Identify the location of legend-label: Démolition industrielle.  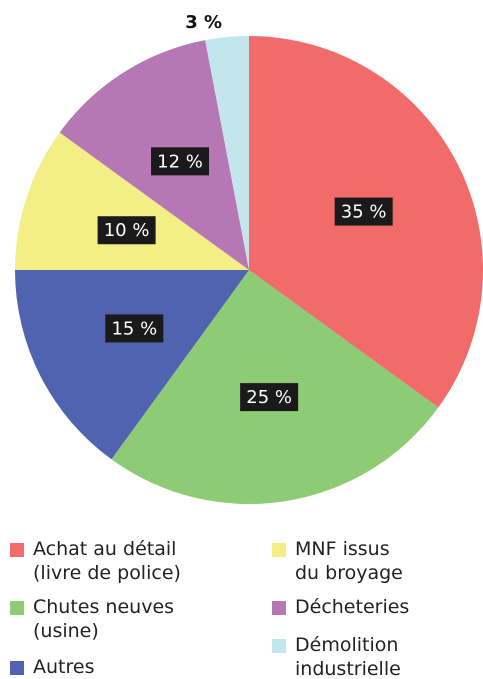
(348, 656).